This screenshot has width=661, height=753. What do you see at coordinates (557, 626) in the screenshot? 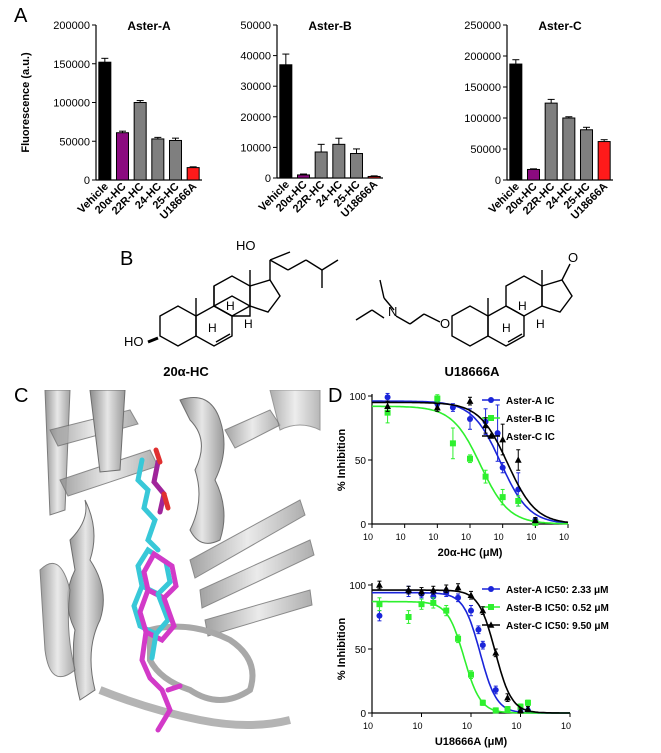
I see `legend-label: Aster-C IC50: 9.50 μM` at bounding box center [557, 626].